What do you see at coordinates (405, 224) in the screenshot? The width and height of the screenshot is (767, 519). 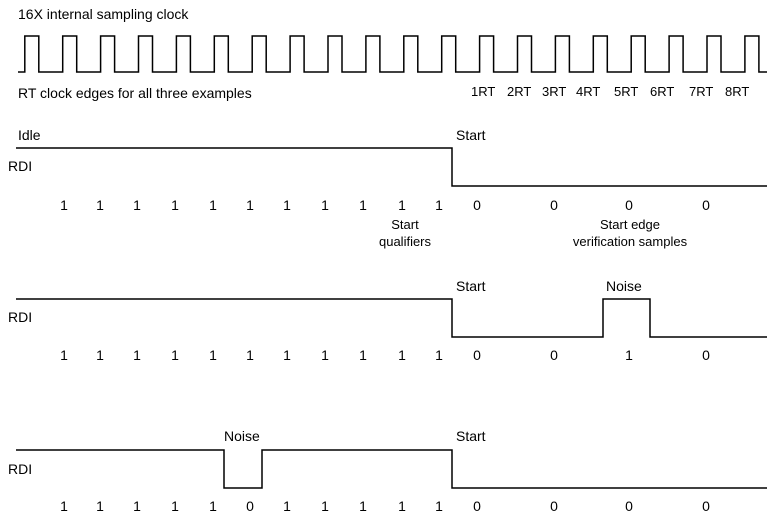 I see `start-qualifiers-line1: Start` at bounding box center [405, 224].